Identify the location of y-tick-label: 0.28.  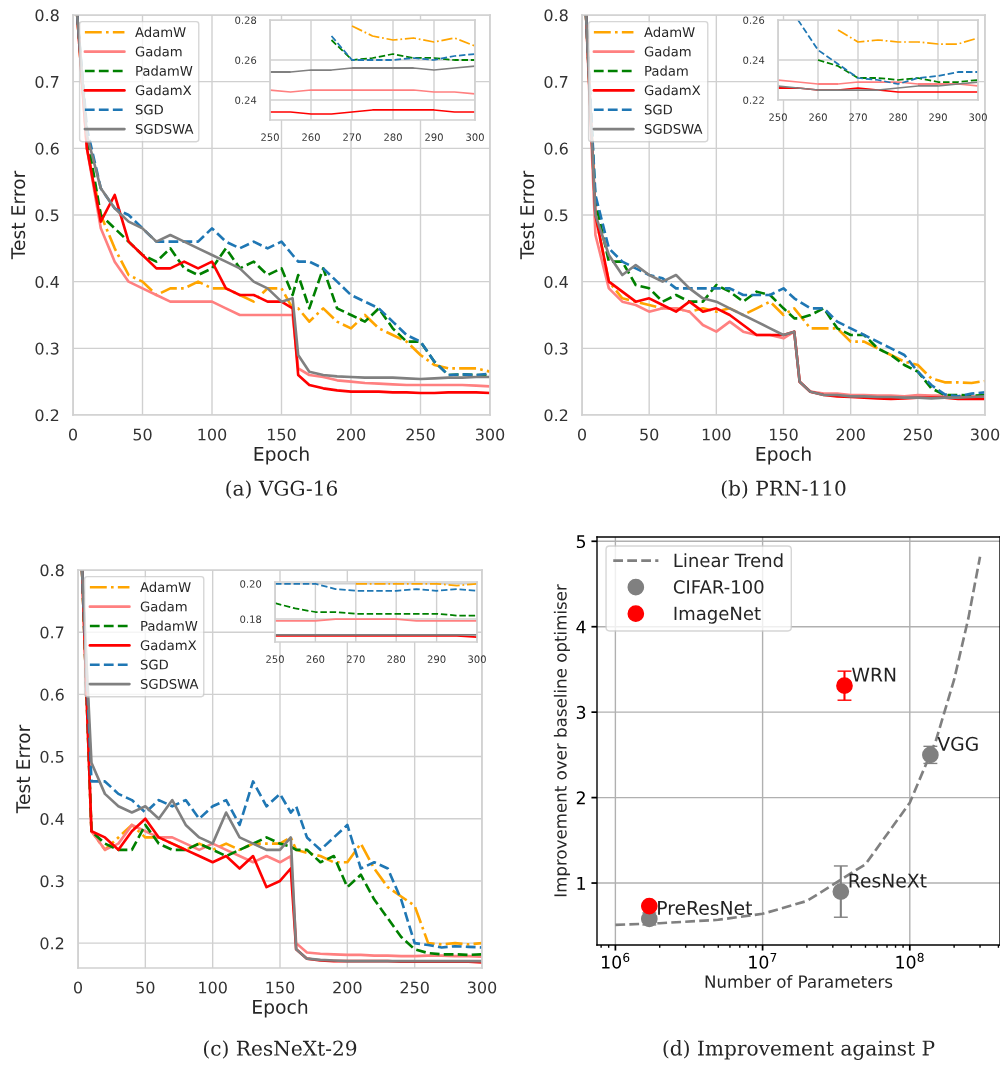
(246, 20).